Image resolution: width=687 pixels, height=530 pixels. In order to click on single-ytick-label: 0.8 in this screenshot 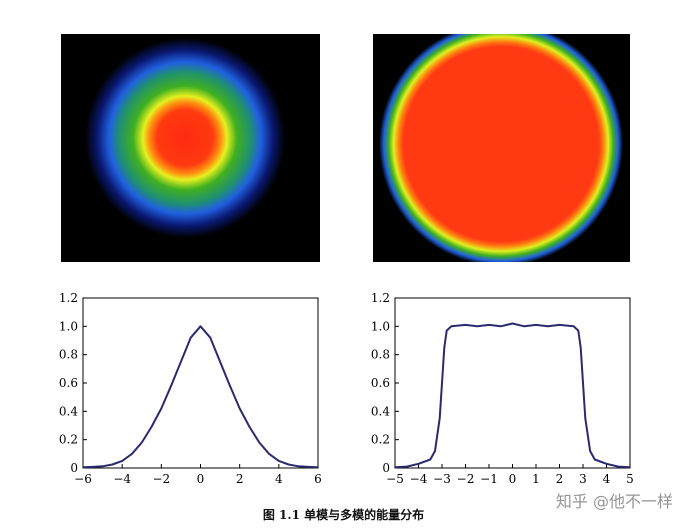, I will do `click(68, 355)`.